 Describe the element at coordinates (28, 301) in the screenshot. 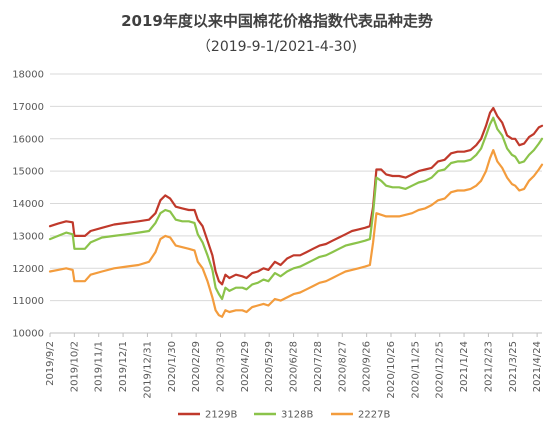

I see `y-tick-label: 11000` at that location.